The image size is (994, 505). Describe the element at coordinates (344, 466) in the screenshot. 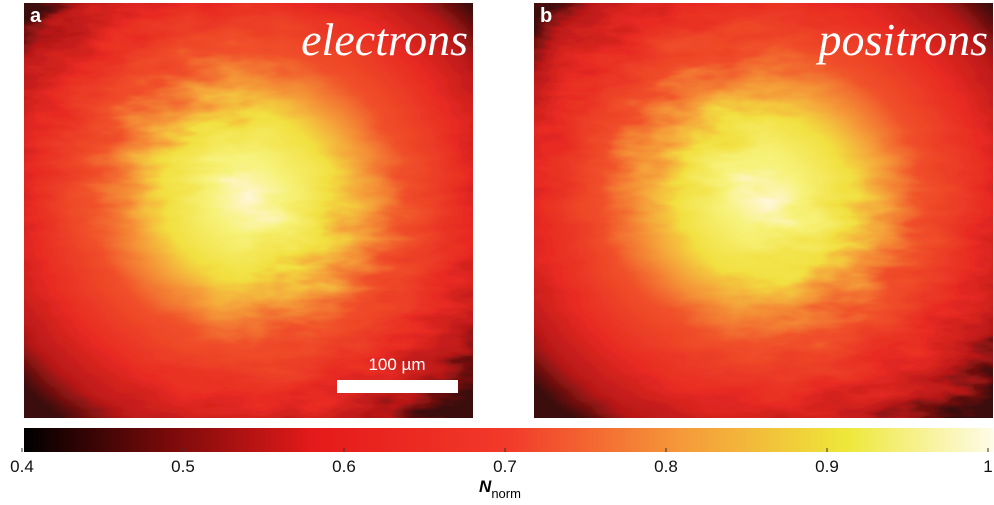

I see `colorbar-tick-label: 0.6` at that location.